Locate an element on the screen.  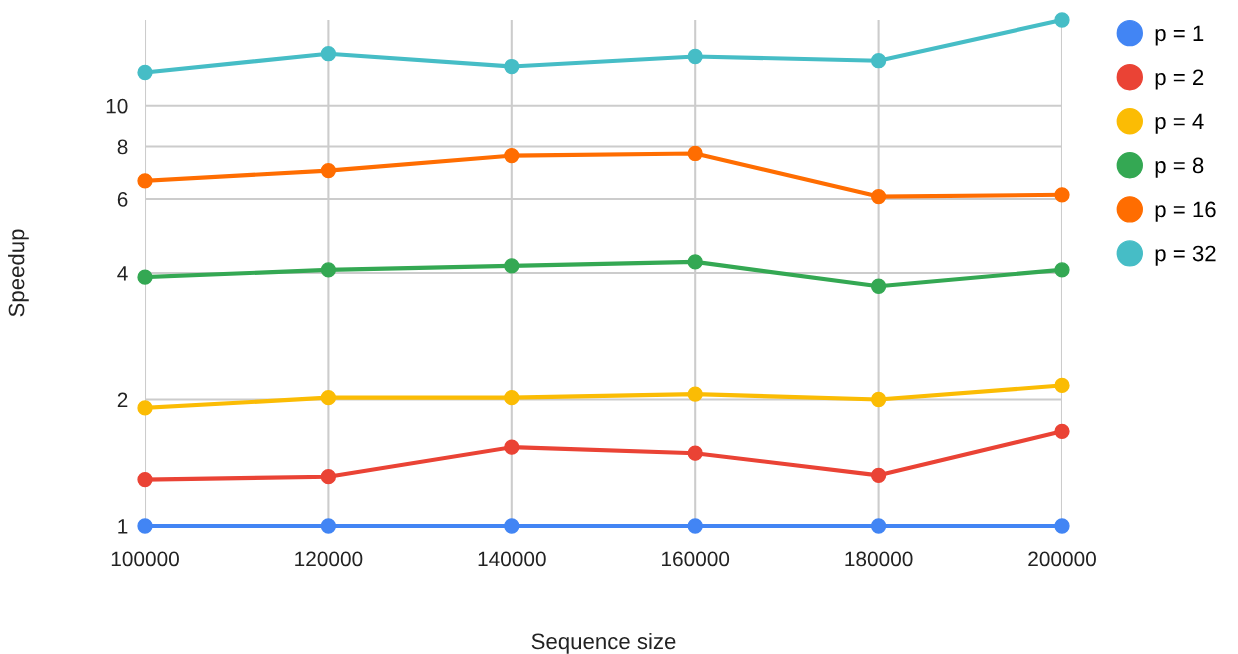
legend-label: p = 4 is located at coordinates (1179, 123).